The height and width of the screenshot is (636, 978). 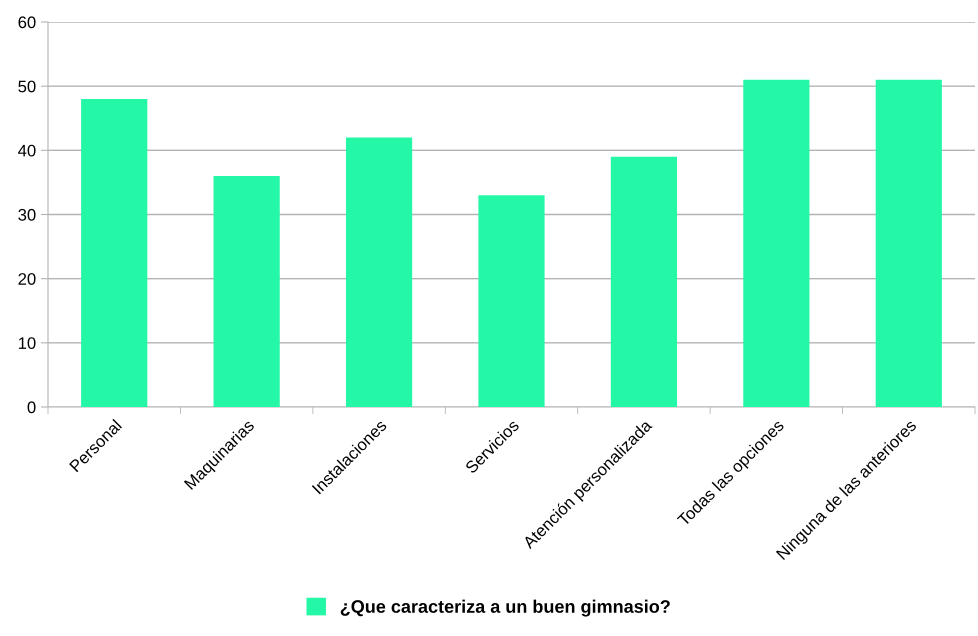 I want to click on y-tick-label: 20, so click(x=27, y=279).